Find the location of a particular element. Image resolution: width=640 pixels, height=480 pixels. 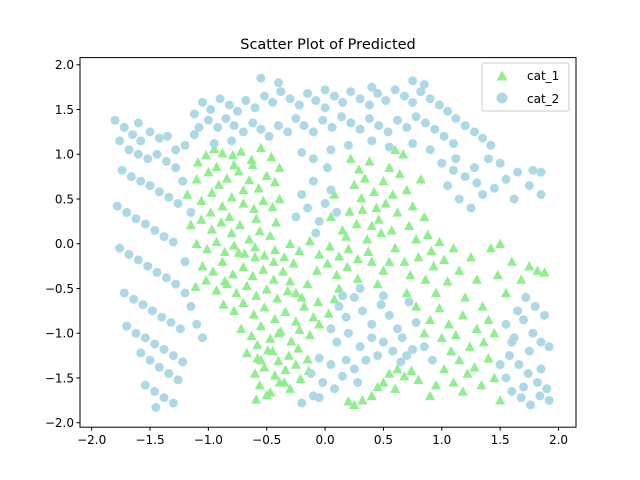

x-tick-label: 2.0 is located at coordinates (558, 440).